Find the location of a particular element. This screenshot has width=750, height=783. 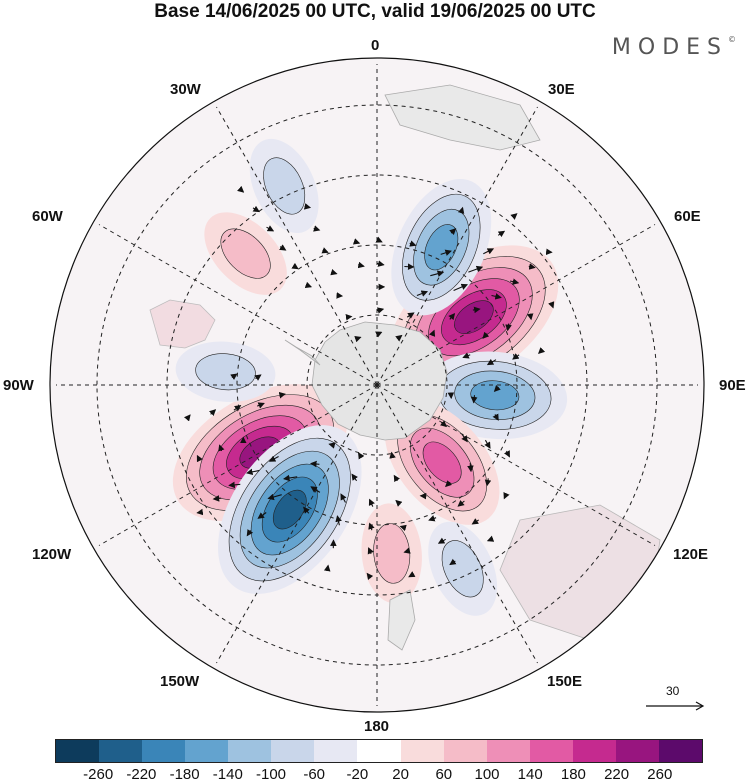

lon-label-60w: 60W is located at coordinates (47, 216).